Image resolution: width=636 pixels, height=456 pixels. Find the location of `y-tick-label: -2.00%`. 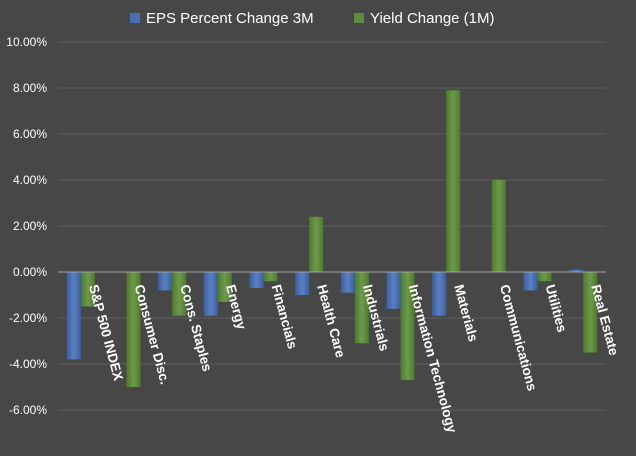

y-tick-label: -2.00% is located at coordinates (28, 318).